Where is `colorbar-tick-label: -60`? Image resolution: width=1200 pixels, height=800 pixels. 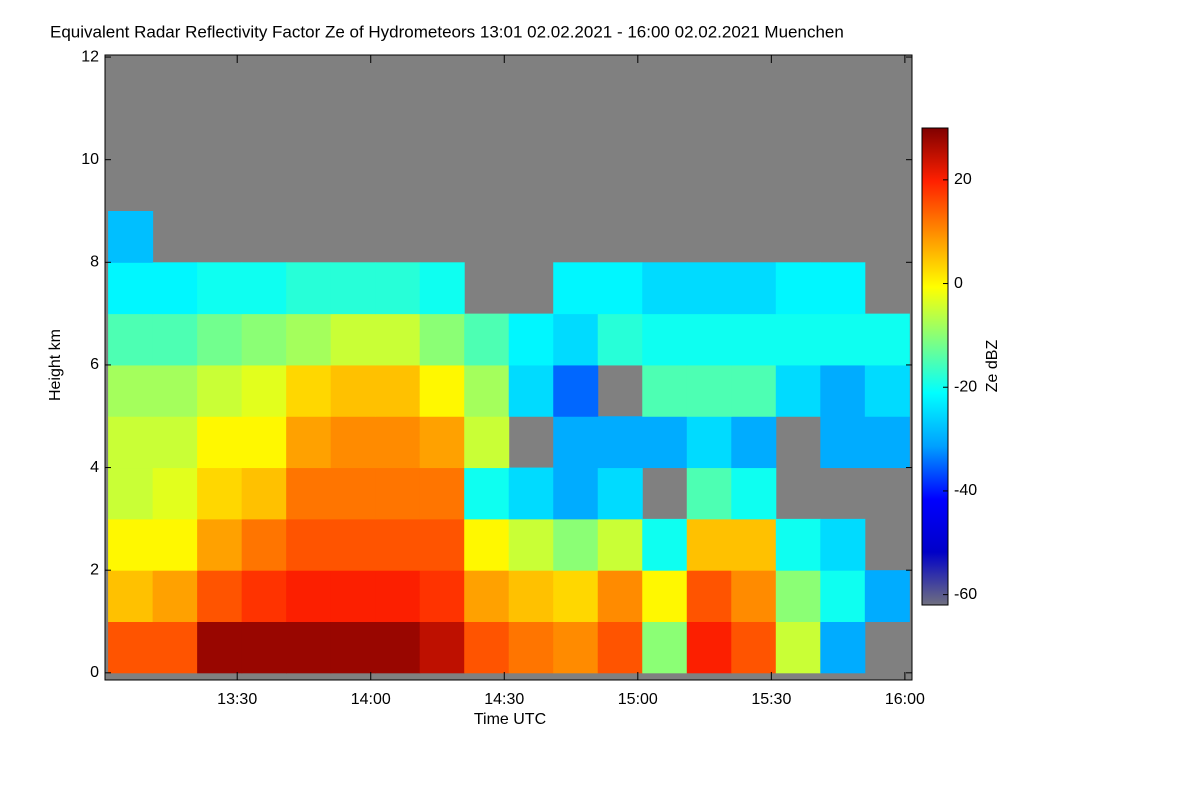 colorbar-tick-label: -60 is located at coordinates (965, 594).